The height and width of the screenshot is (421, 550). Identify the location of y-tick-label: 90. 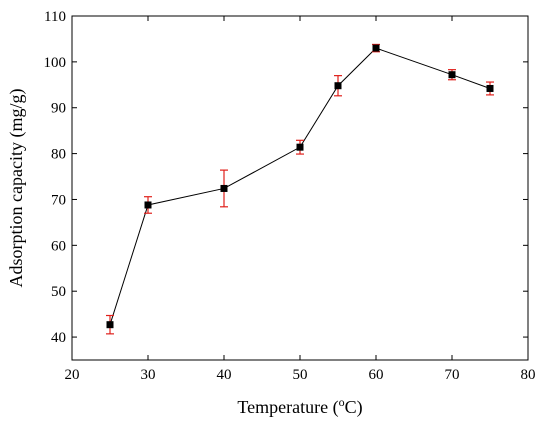
(58, 109).